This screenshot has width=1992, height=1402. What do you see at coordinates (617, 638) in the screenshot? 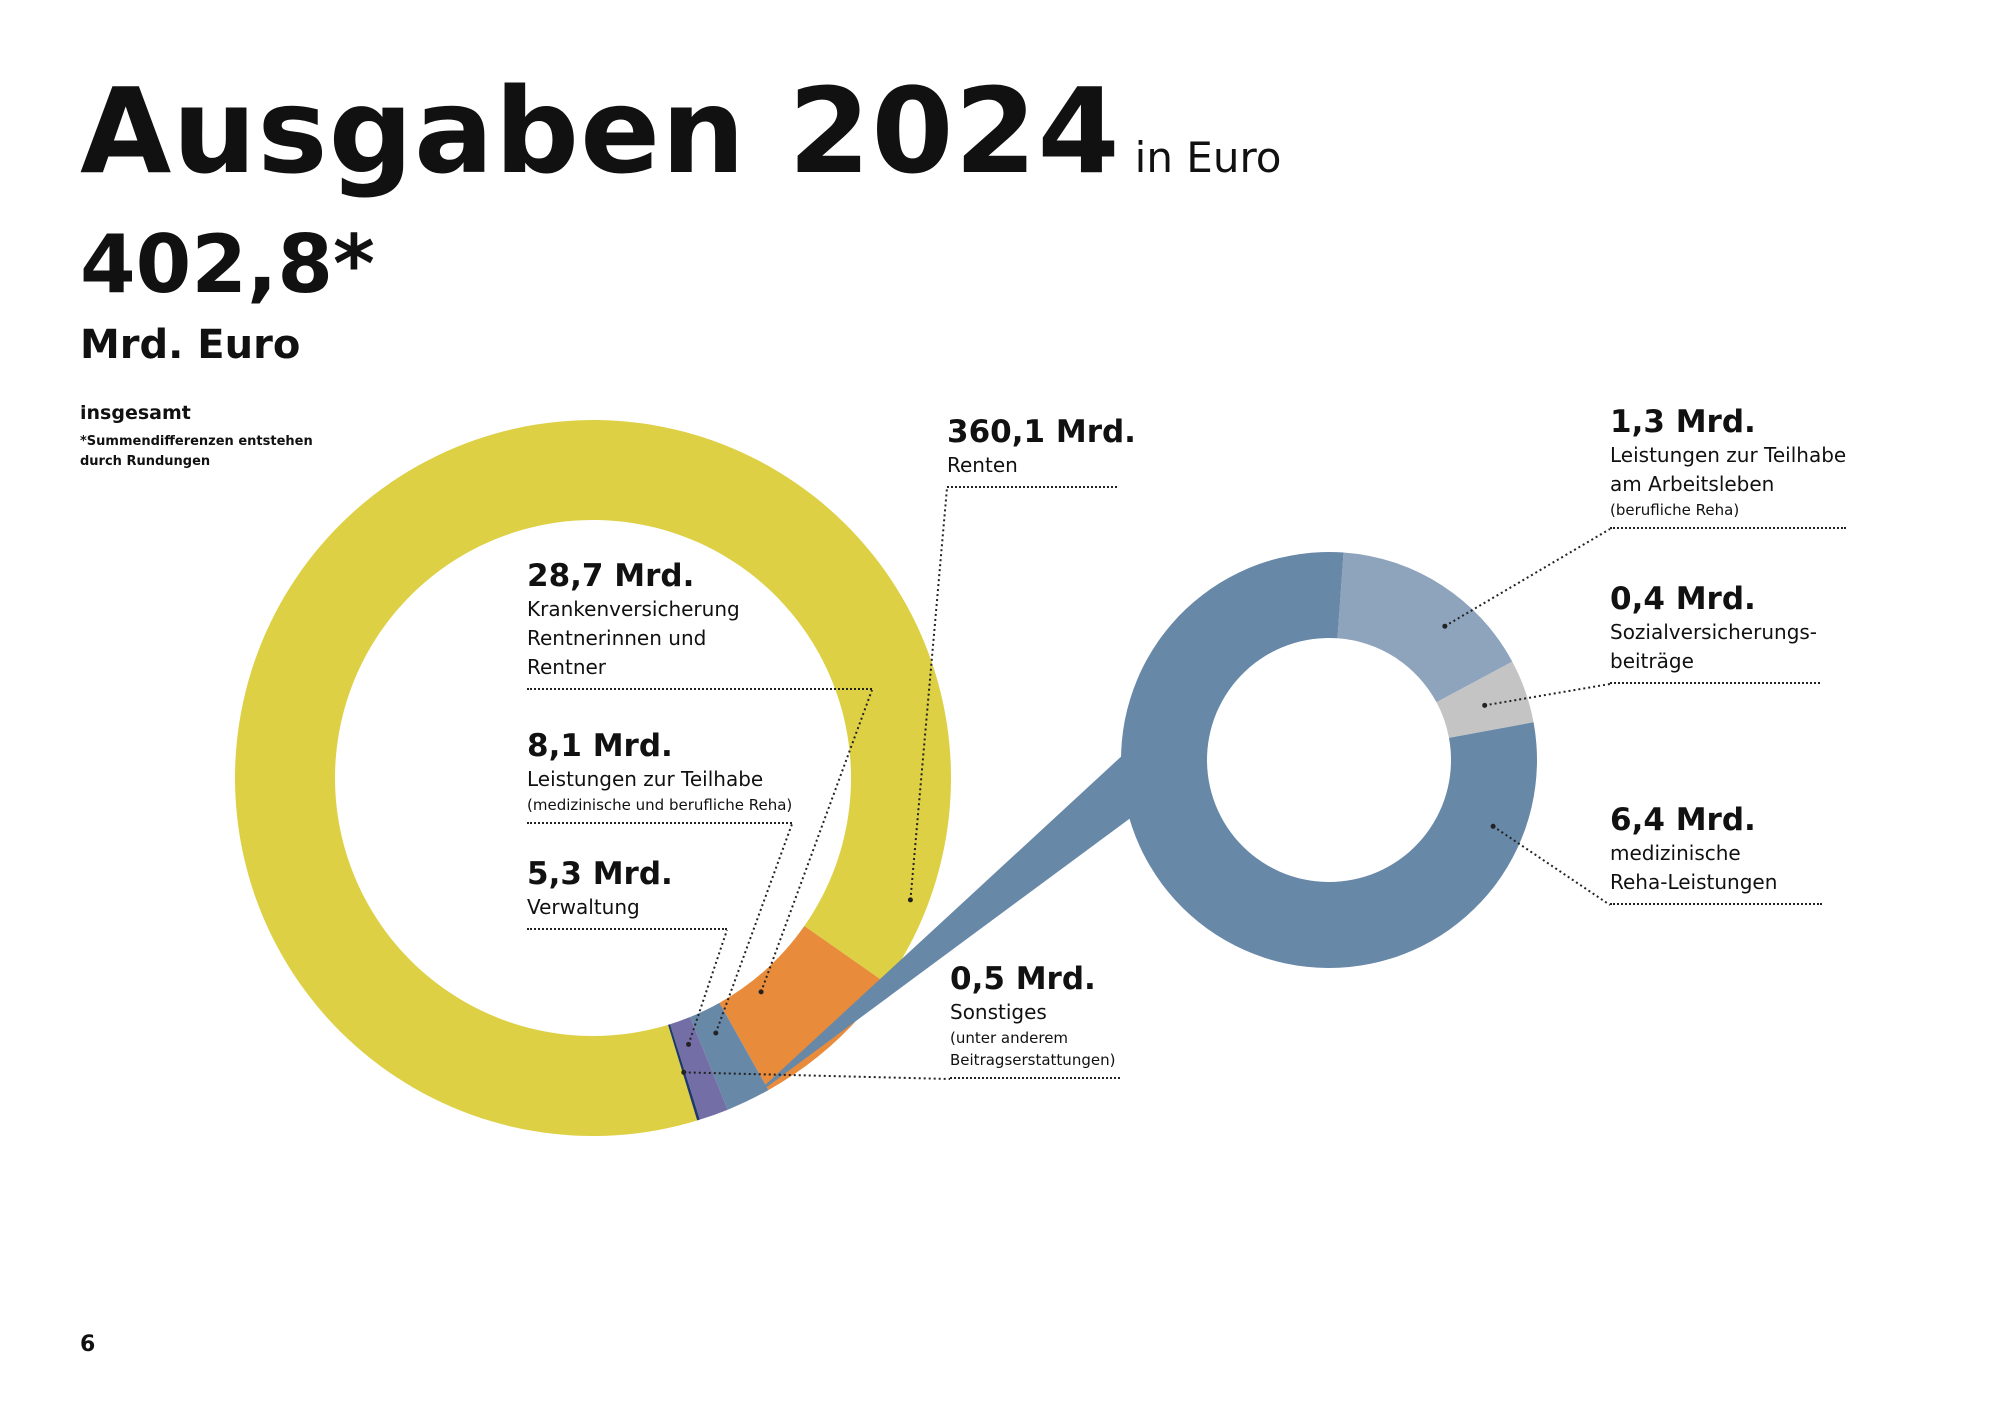
I see `data-label-text: Rentnerinnen und` at bounding box center [617, 638].